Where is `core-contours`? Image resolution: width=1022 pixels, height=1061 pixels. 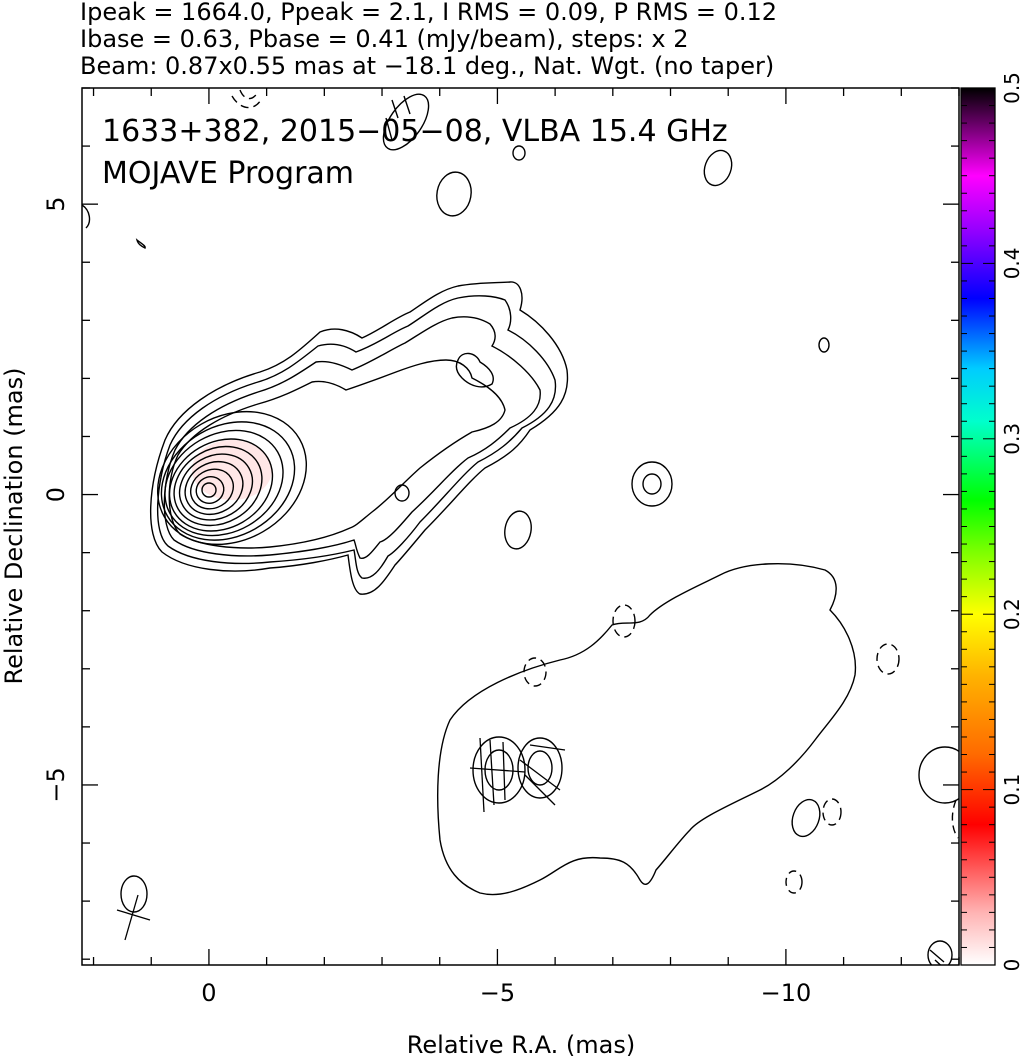 core-contours is located at coordinates (232, 478).